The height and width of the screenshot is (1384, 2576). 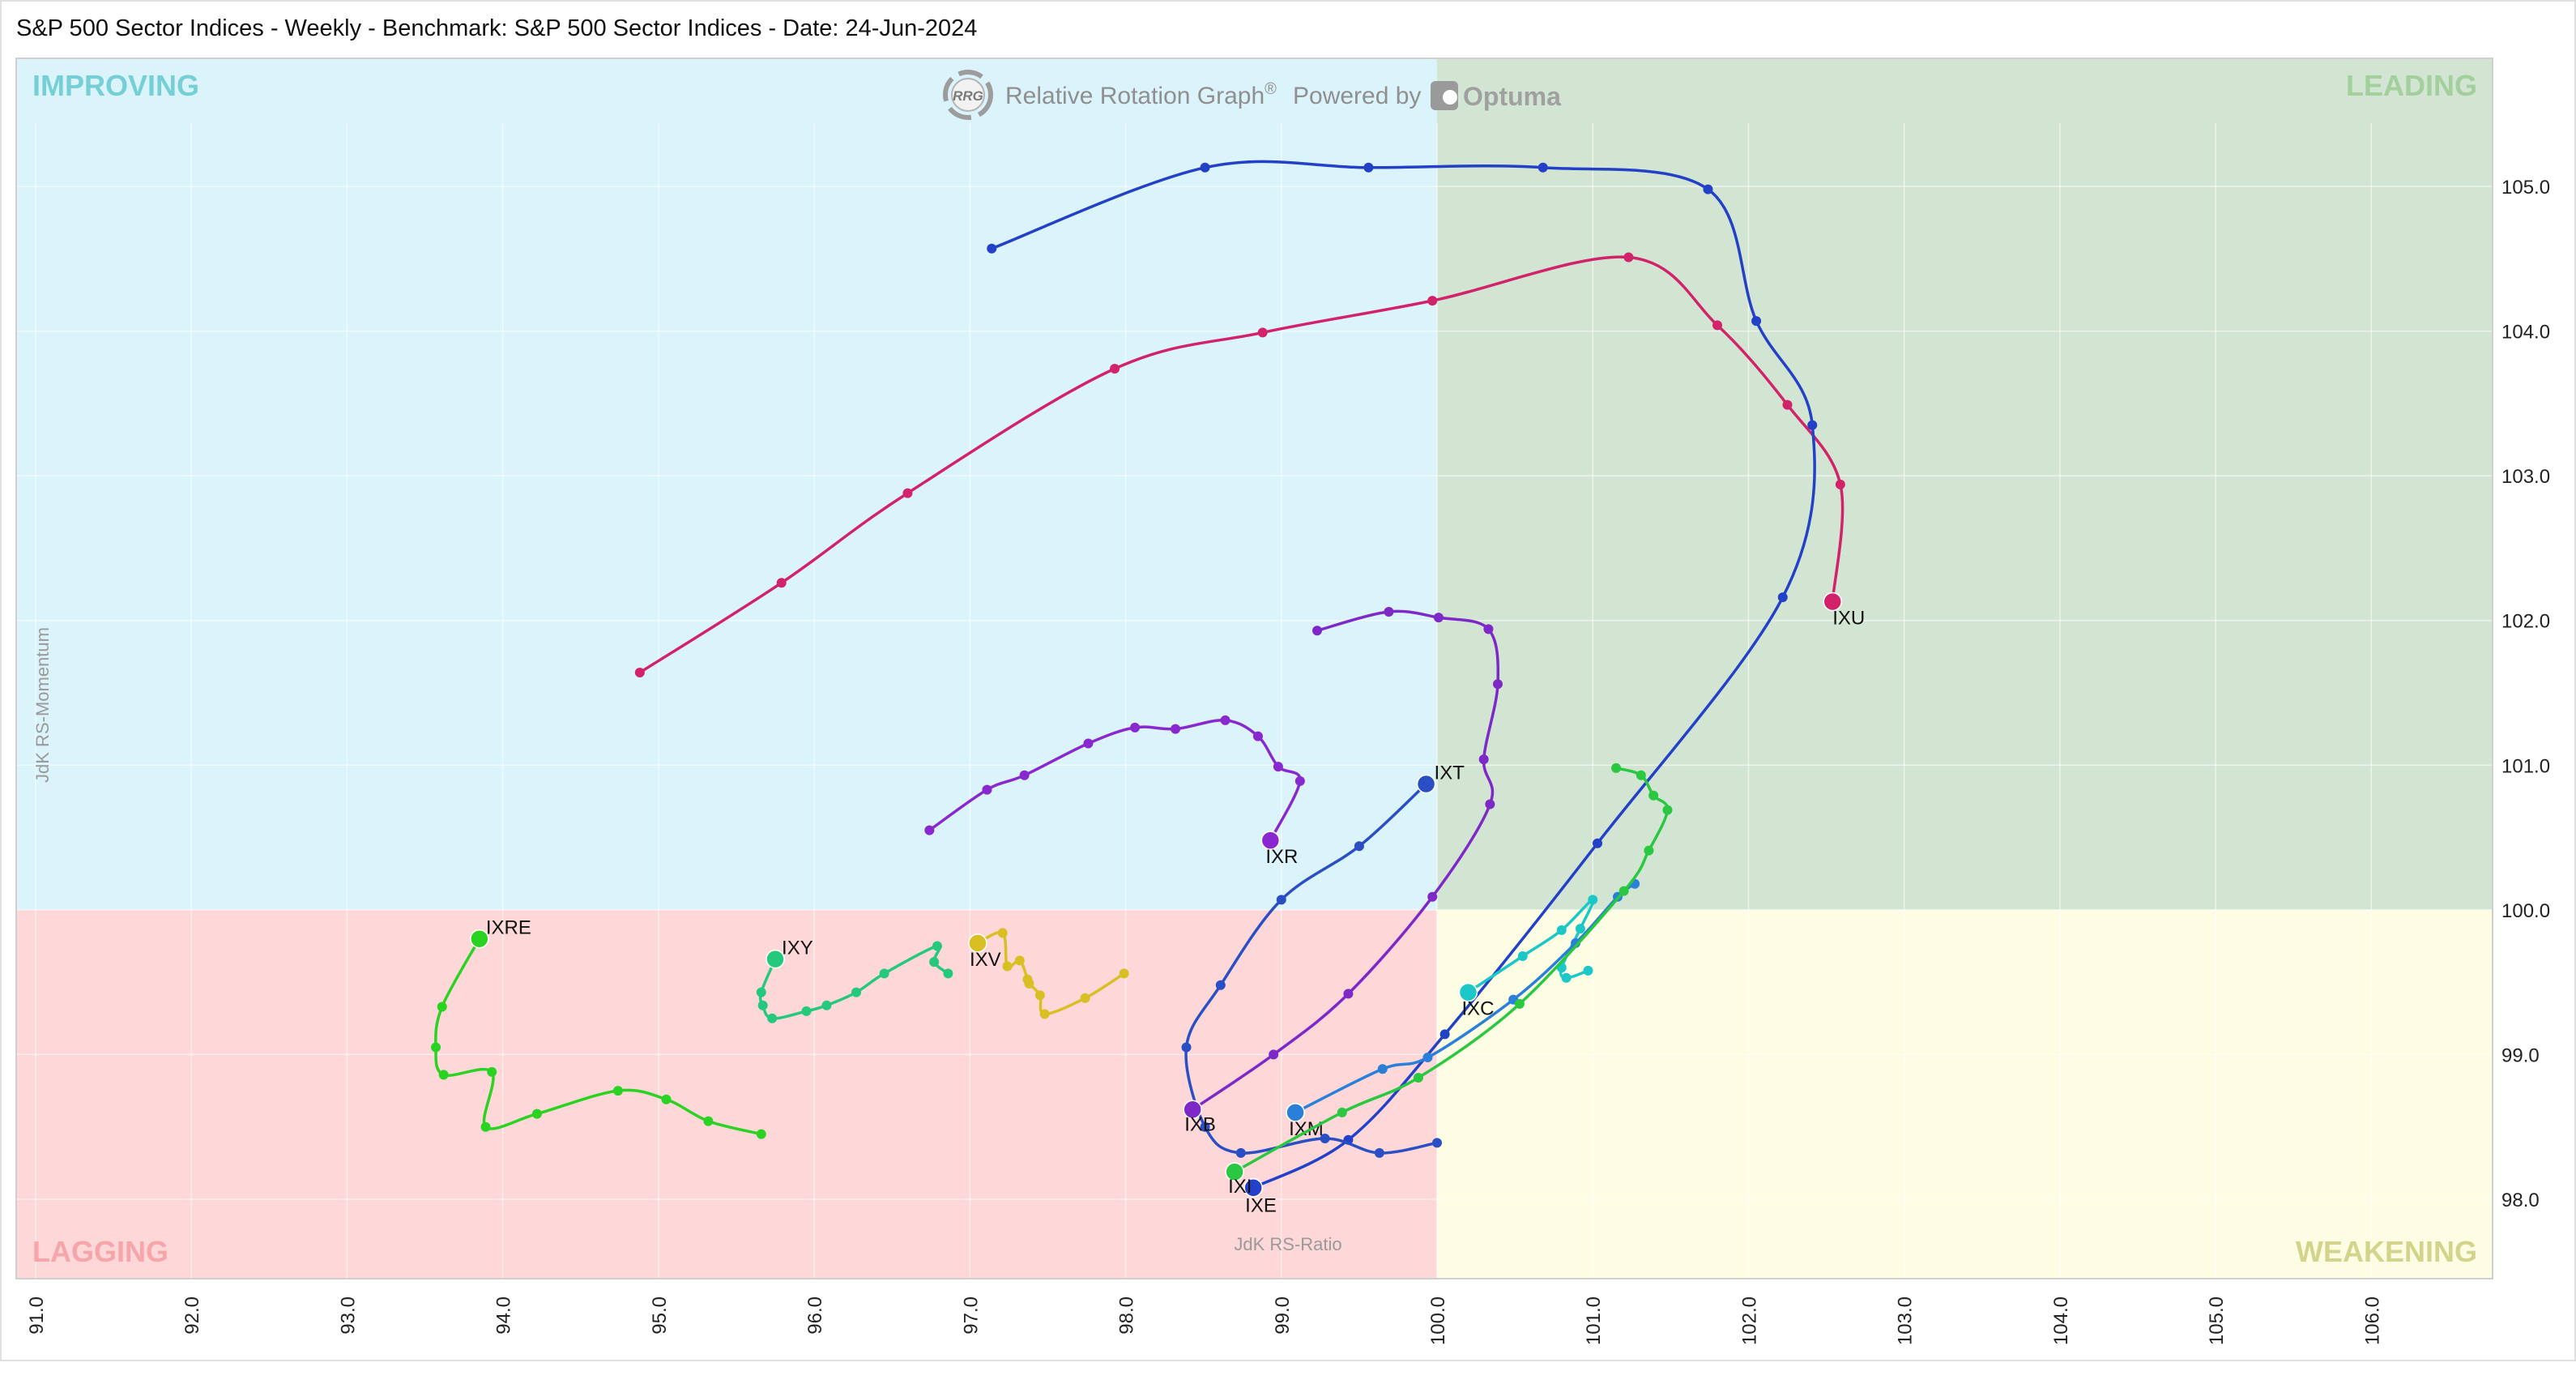 What do you see at coordinates (2061, 1321) in the screenshot?
I see `x-tick-label: 104.0` at bounding box center [2061, 1321].